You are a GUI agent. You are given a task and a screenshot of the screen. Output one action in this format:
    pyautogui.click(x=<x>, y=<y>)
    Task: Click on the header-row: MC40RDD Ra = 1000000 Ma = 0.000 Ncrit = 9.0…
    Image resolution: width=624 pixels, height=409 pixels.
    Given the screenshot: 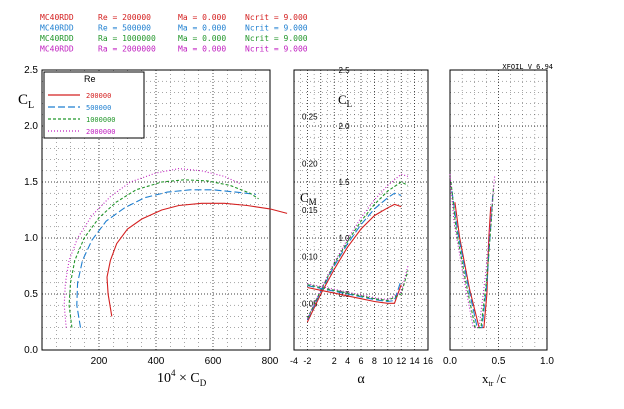 What is the action you would take?
    pyautogui.click(x=174, y=38)
    